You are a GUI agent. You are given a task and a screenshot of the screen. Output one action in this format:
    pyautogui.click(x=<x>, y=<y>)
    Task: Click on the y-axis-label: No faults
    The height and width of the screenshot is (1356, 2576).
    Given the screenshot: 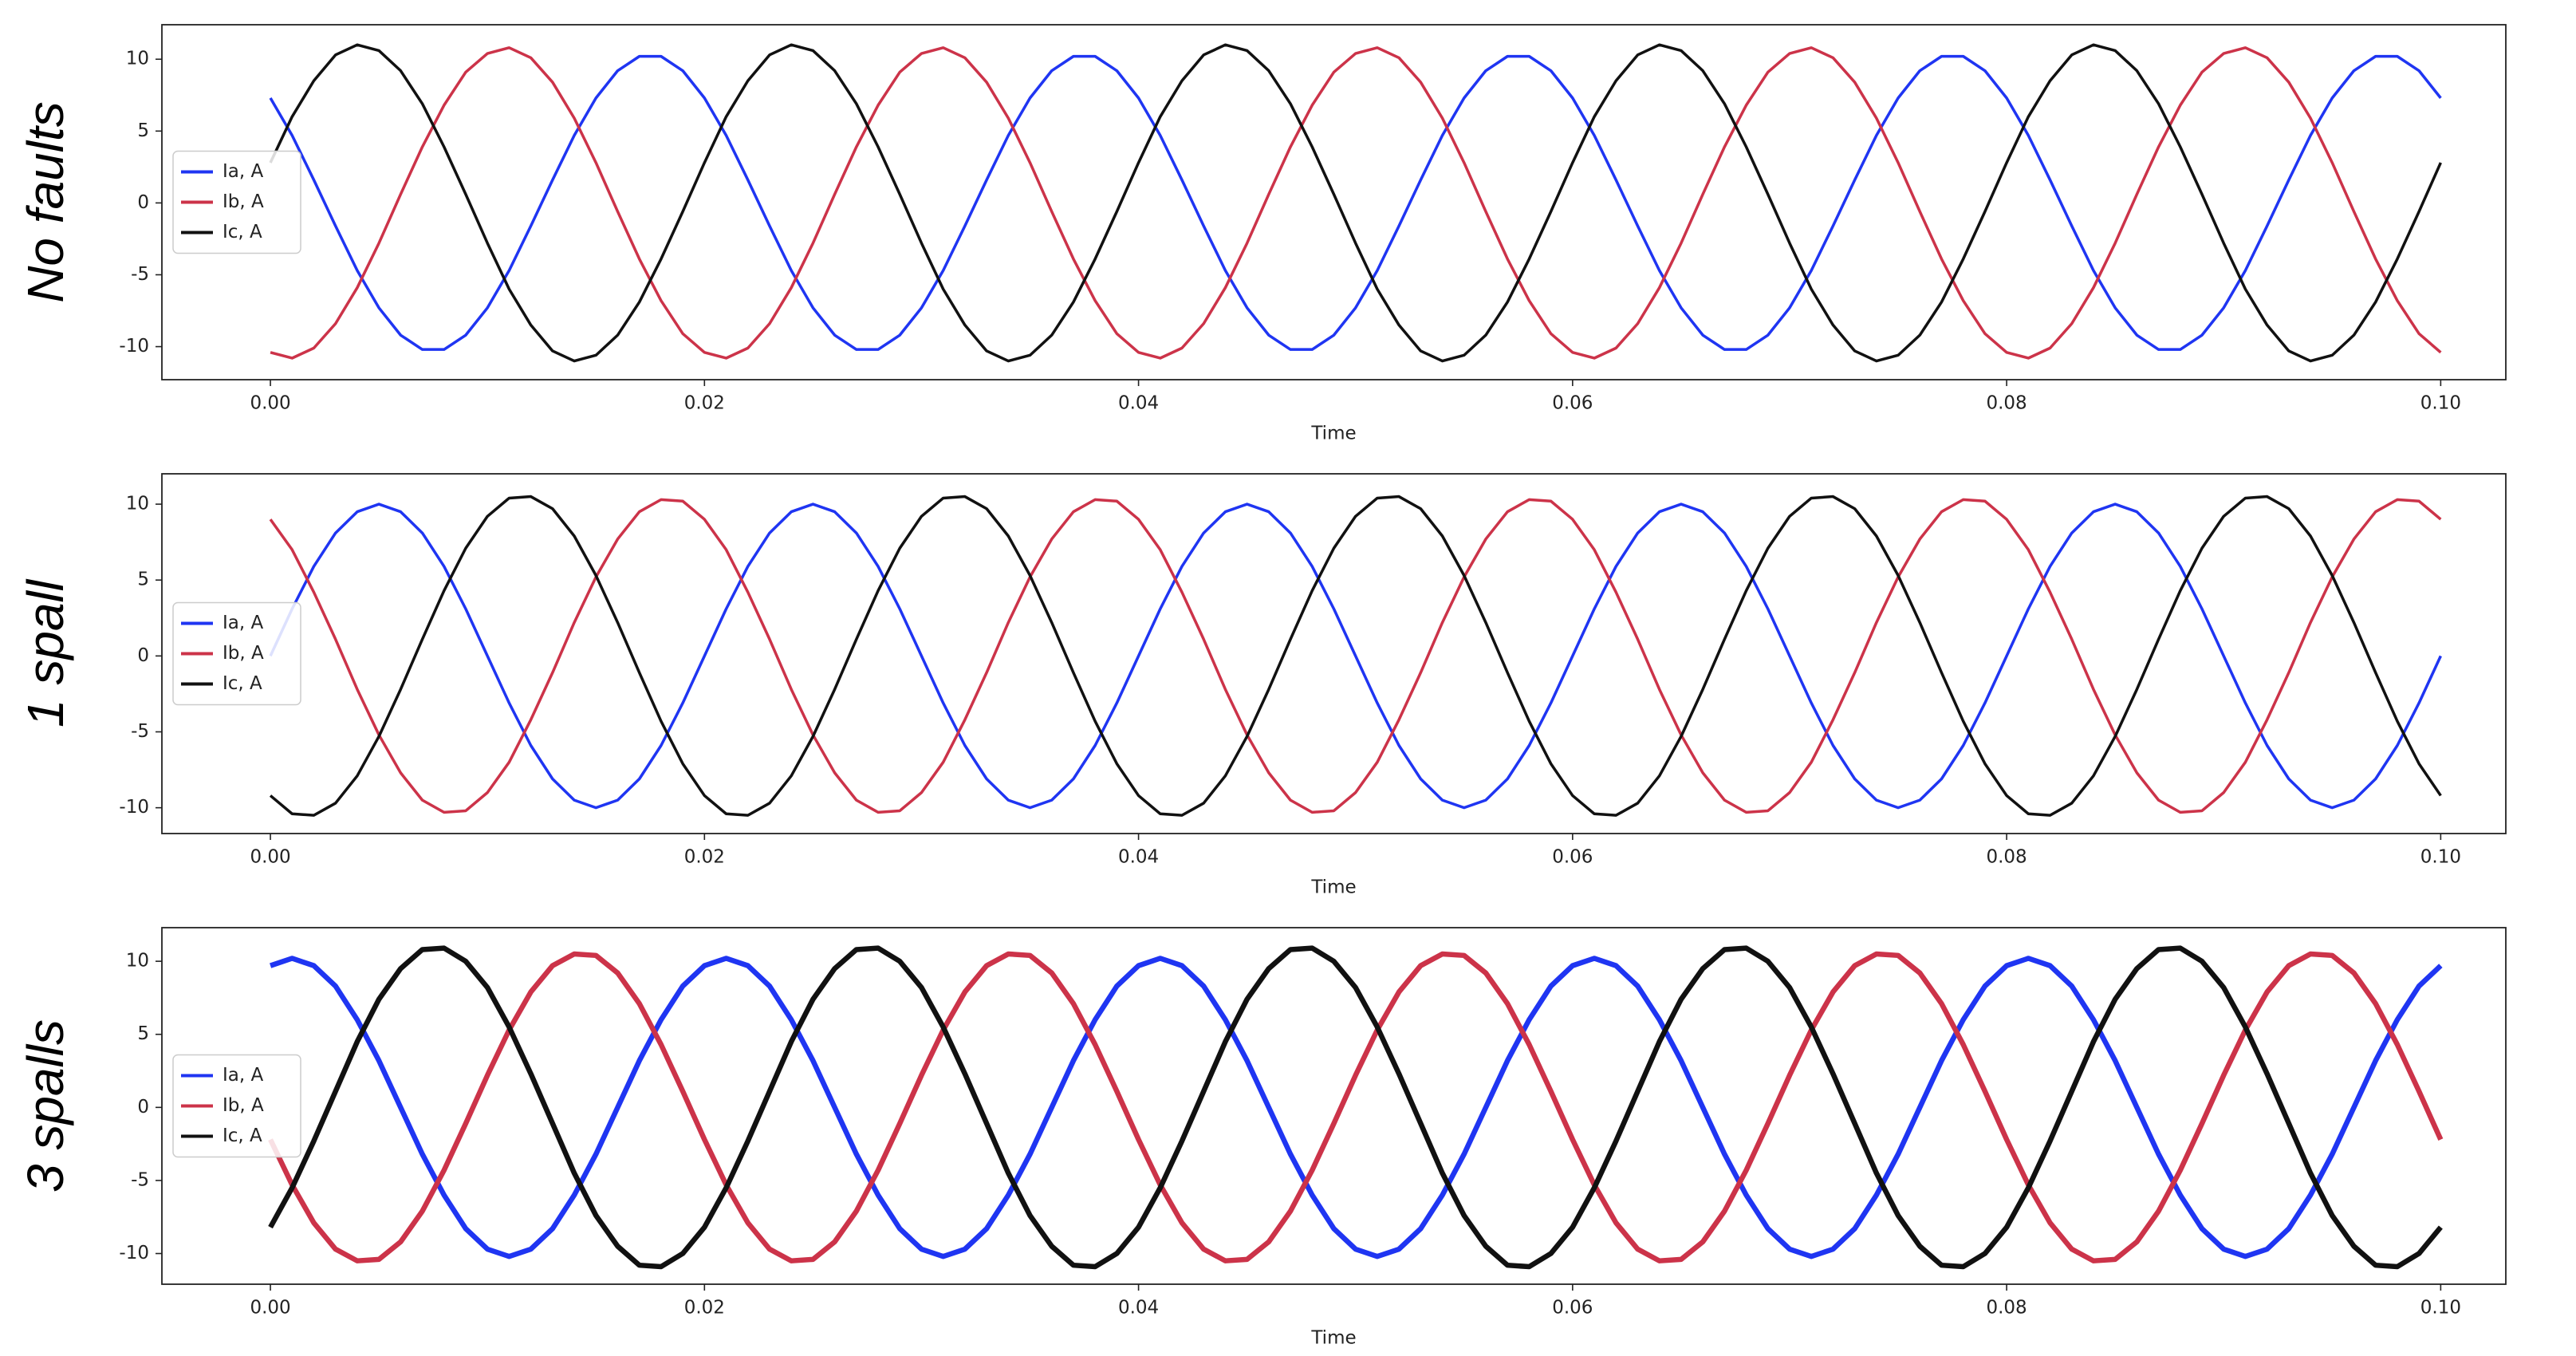 What is the action you would take?
    pyautogui.click(x=45, y=202)
    